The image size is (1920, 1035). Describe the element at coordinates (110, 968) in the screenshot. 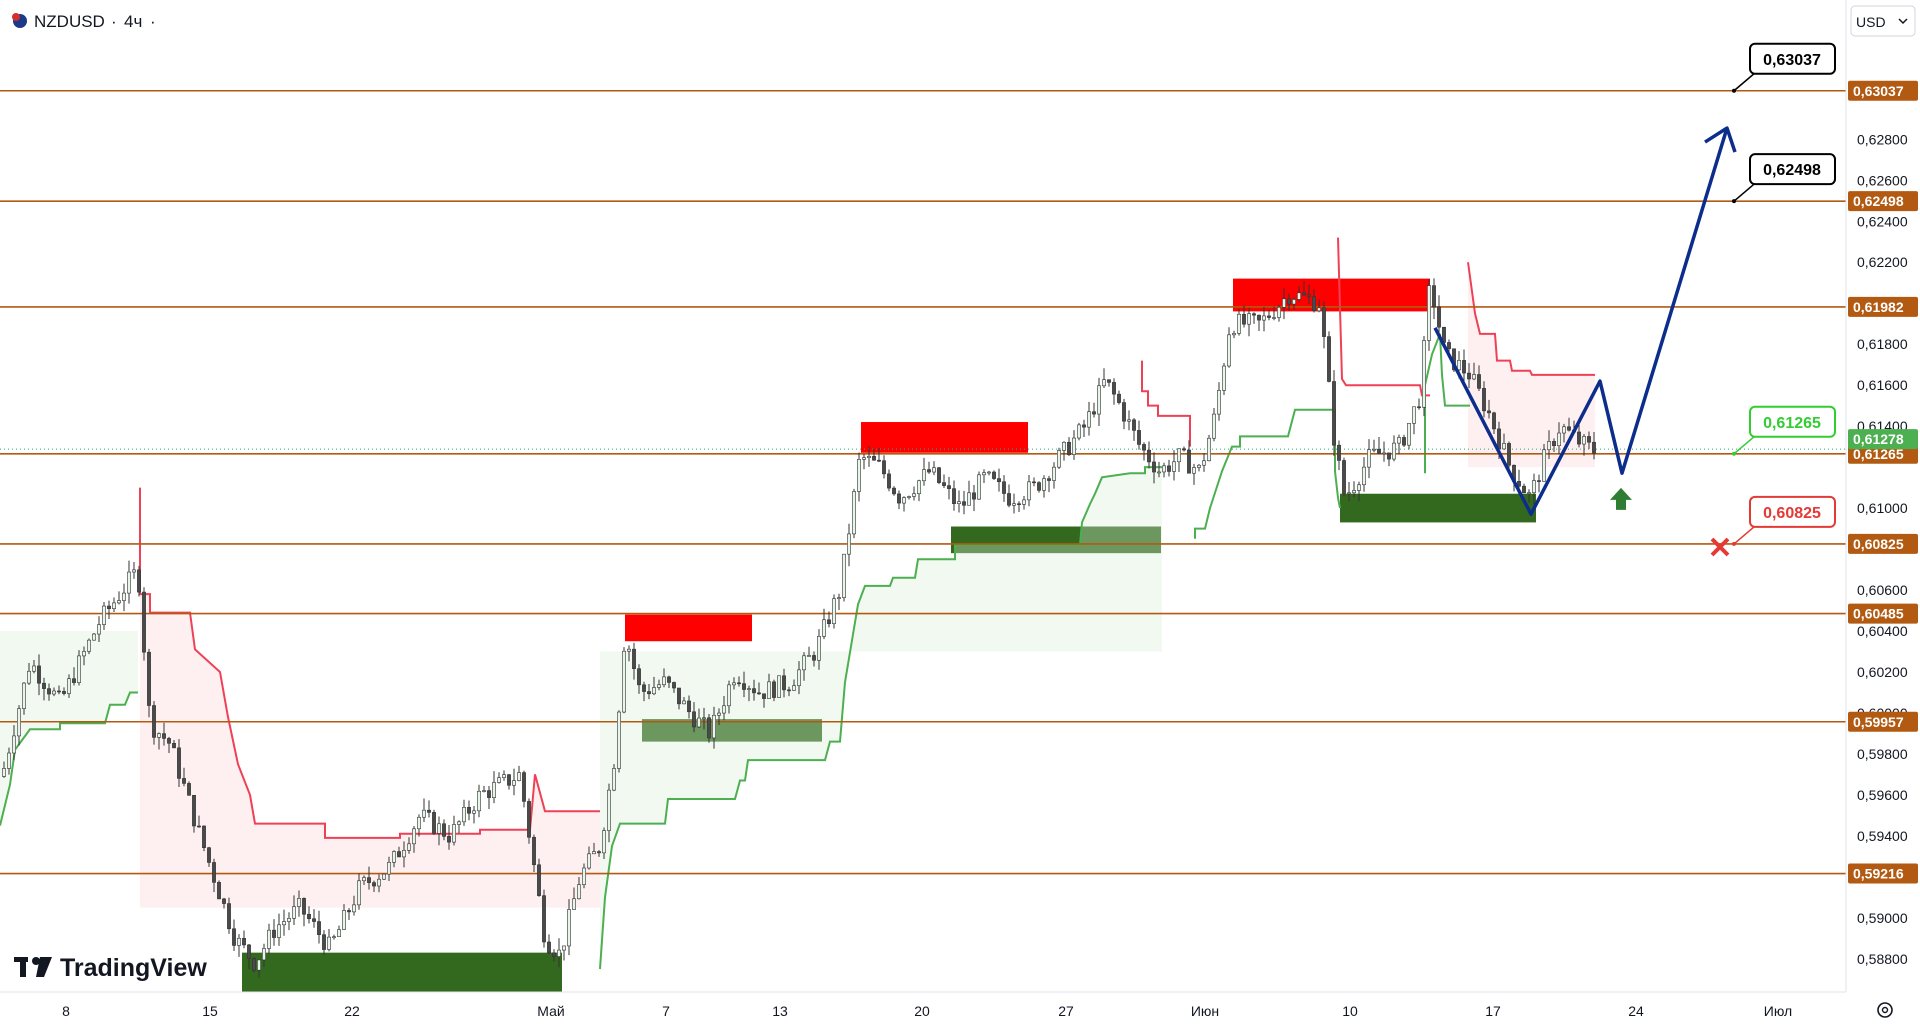

I see `tradingview-logo: TradingView` at that location.